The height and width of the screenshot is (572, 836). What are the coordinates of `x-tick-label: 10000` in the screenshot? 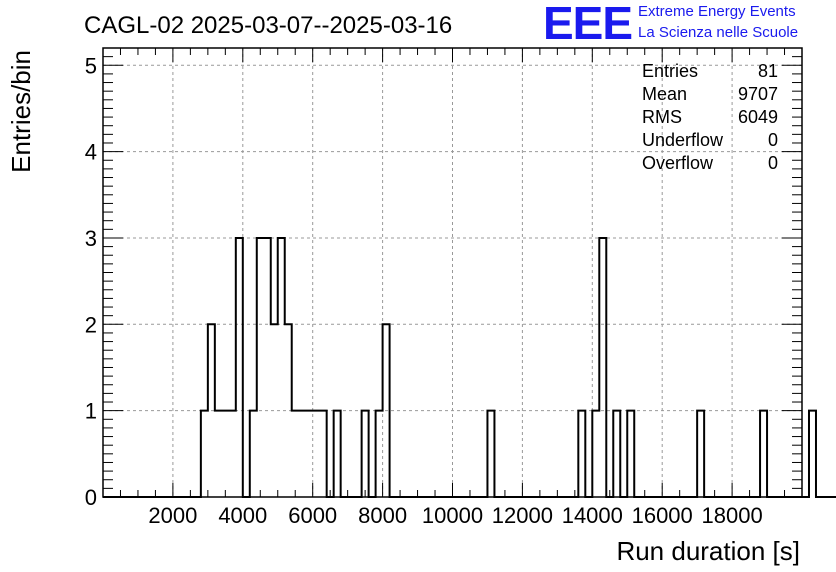 It's located at (452, 515).